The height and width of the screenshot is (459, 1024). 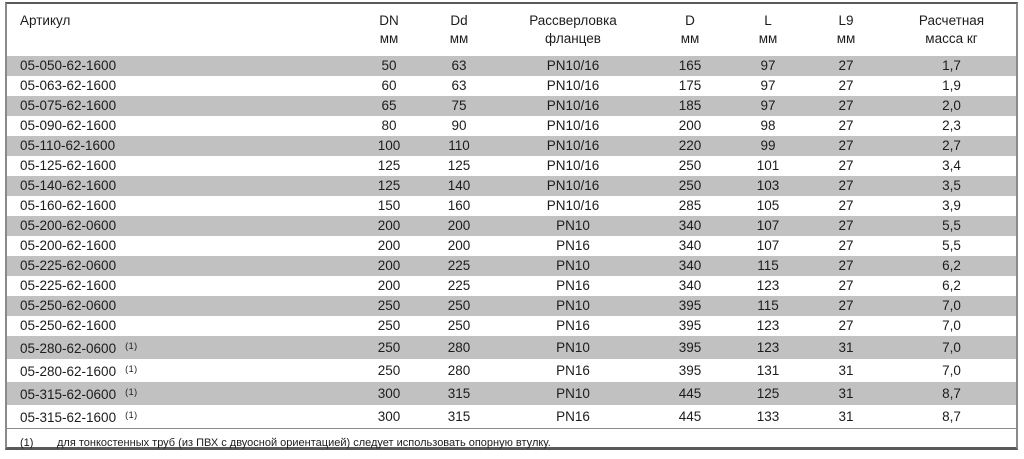 What do you see at coordinates (389, 65) in the screenshot?
I see `cell-dn: 50` at bounding box center [389, 65].